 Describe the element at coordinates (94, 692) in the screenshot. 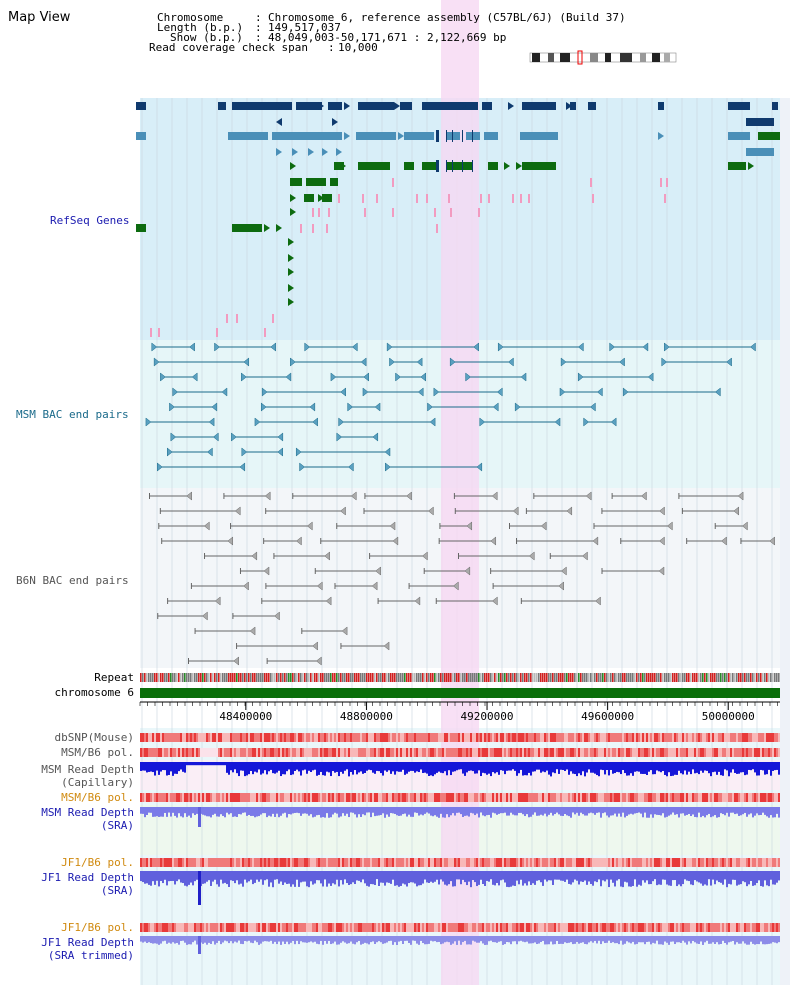

I see `track-label-chromosome: chromosome 6` at that location.